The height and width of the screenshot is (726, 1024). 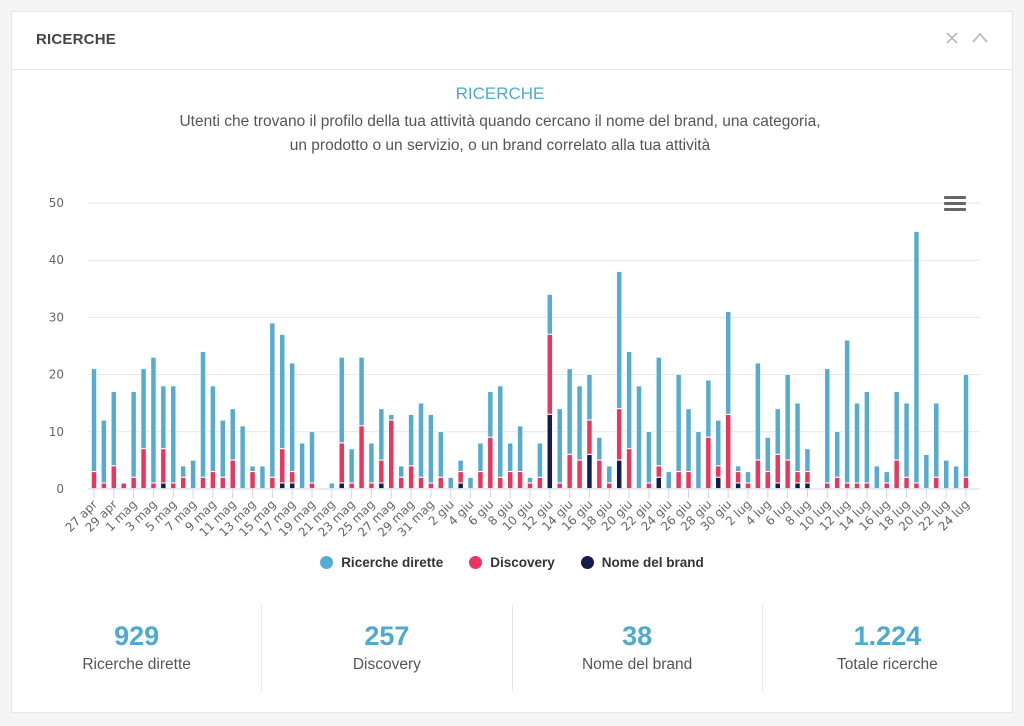 I want to click on close-button, so click(x=952, y=38).